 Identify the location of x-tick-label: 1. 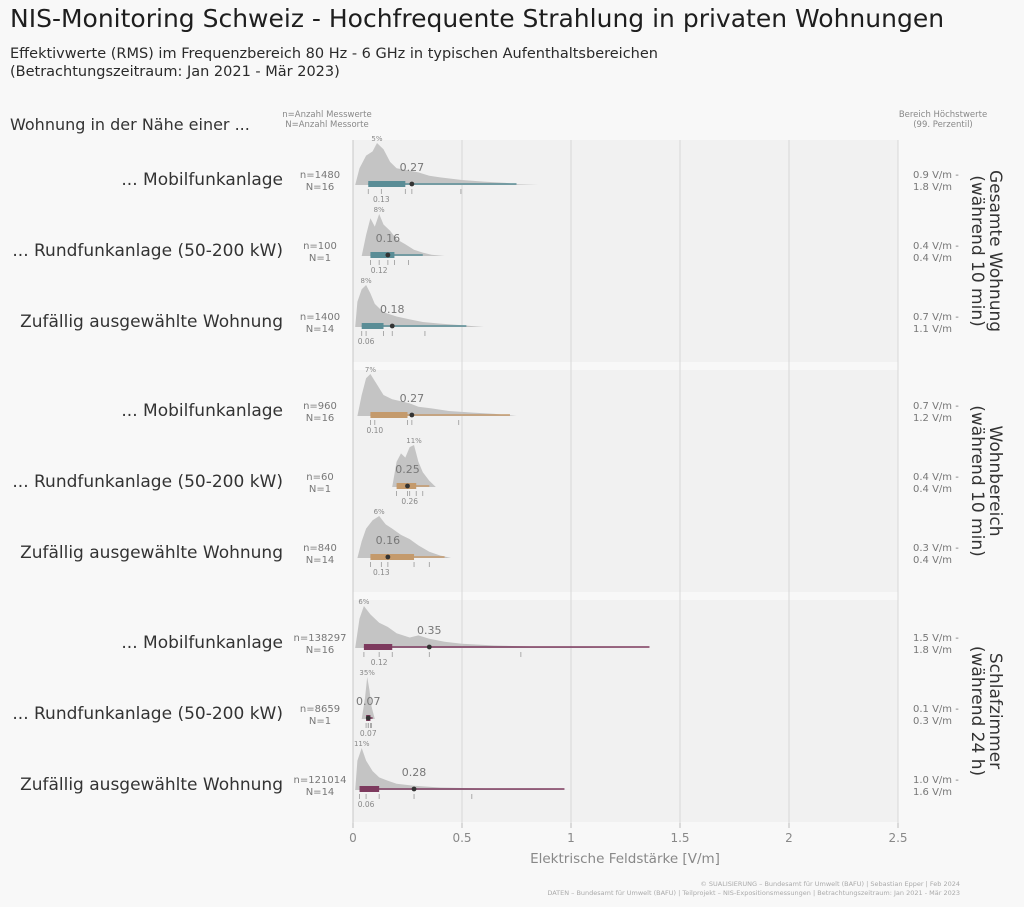
(571, 838).